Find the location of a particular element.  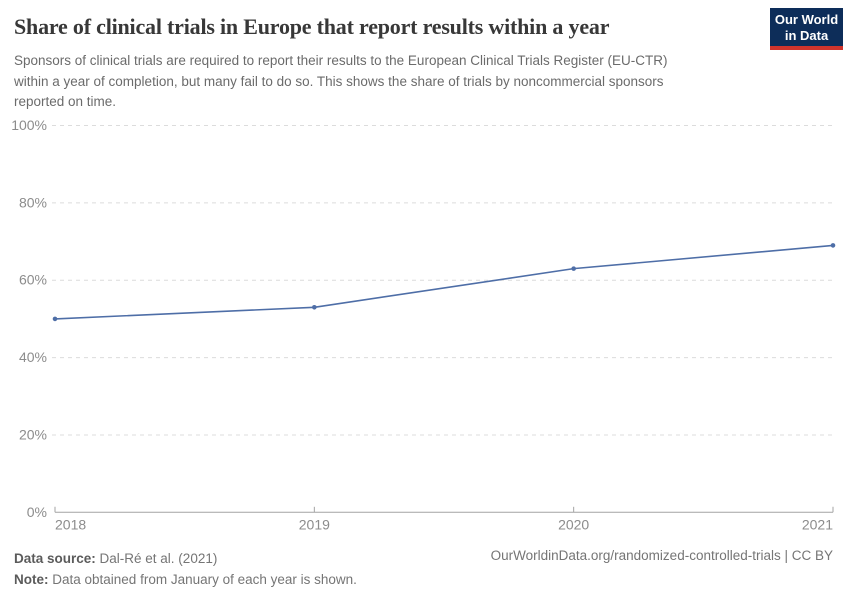

data-line is located at coordinates (444, 282).